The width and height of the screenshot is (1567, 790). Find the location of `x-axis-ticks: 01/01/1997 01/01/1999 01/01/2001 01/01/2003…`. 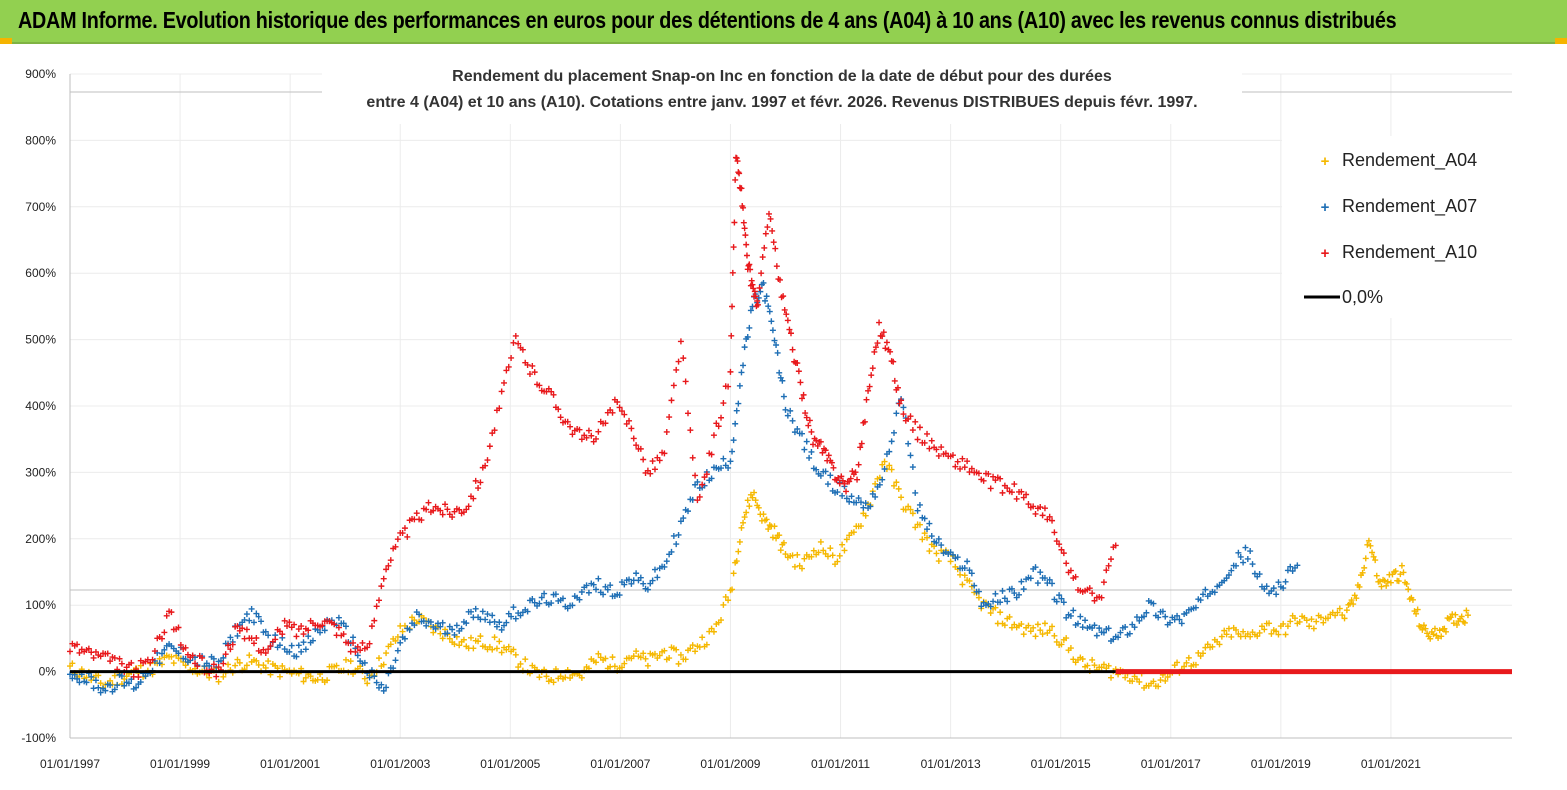

x-axis-ticks: 01/01/1997 01/01/1999 01/01/2001 01/01/2003… is located at coordinates (730, 764).